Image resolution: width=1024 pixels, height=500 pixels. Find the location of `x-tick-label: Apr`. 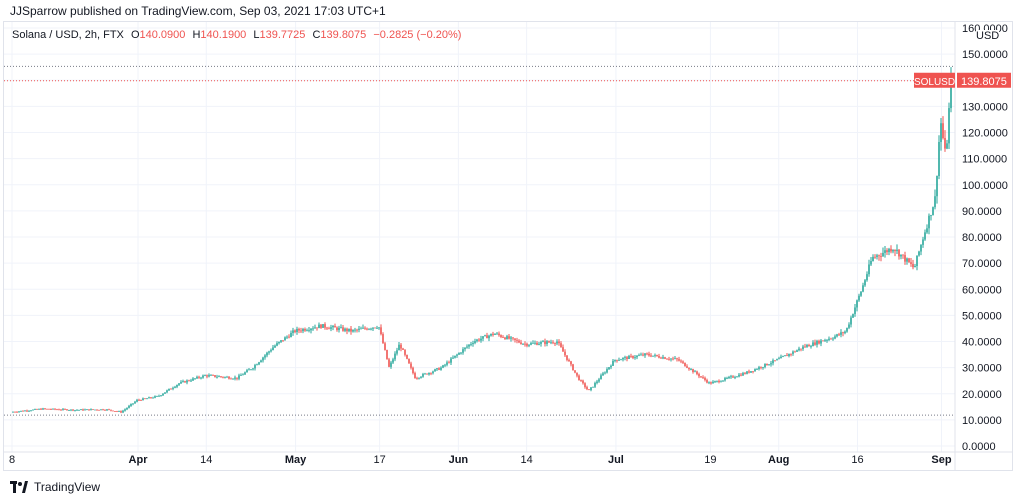

x-tick-label: Apr is located at coordinates (139, 460).